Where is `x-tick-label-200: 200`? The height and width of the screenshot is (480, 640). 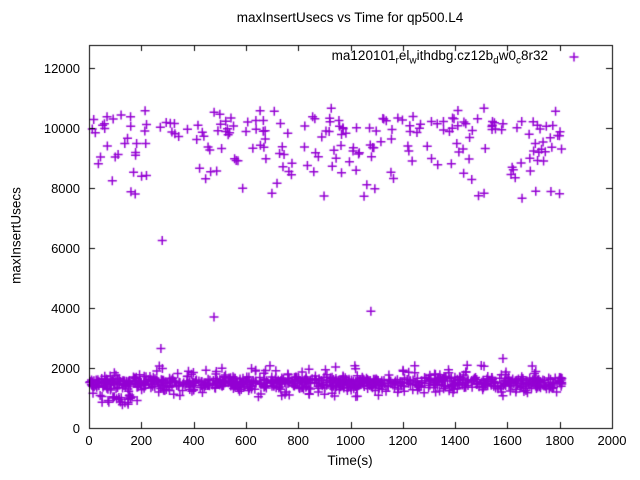
x-tick-label-200: 200 is located at coordinates (141, 440).